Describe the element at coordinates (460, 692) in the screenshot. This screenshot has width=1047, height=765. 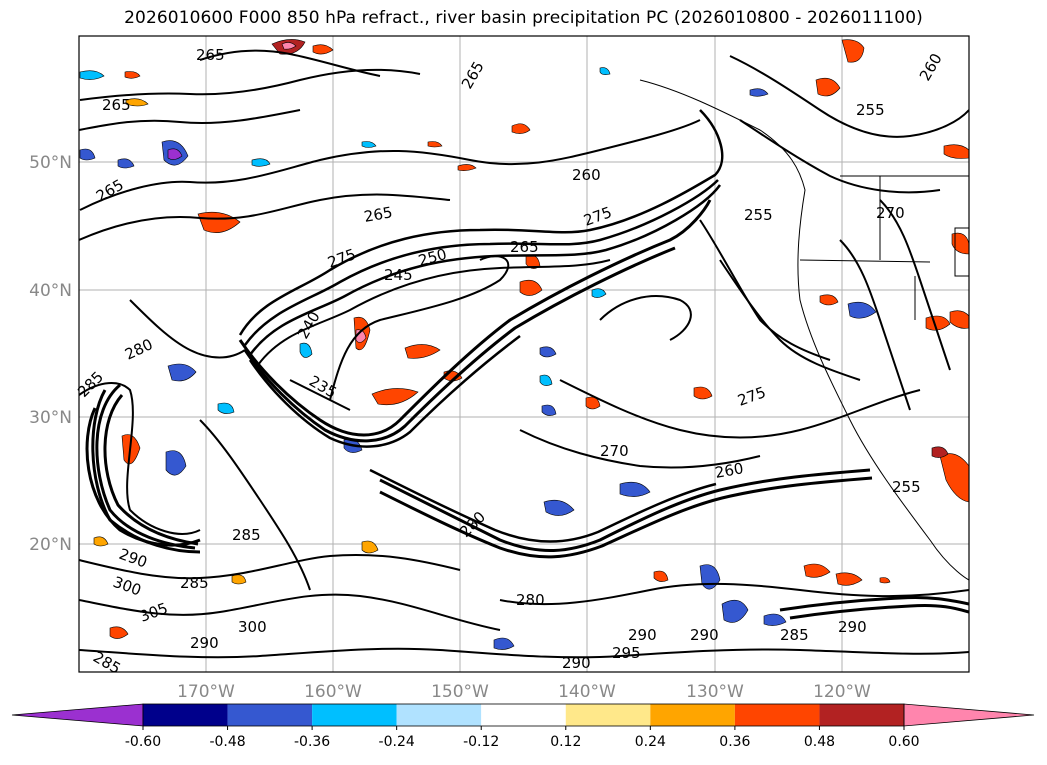
I see `lon-label-150w: 150°W` at that location.